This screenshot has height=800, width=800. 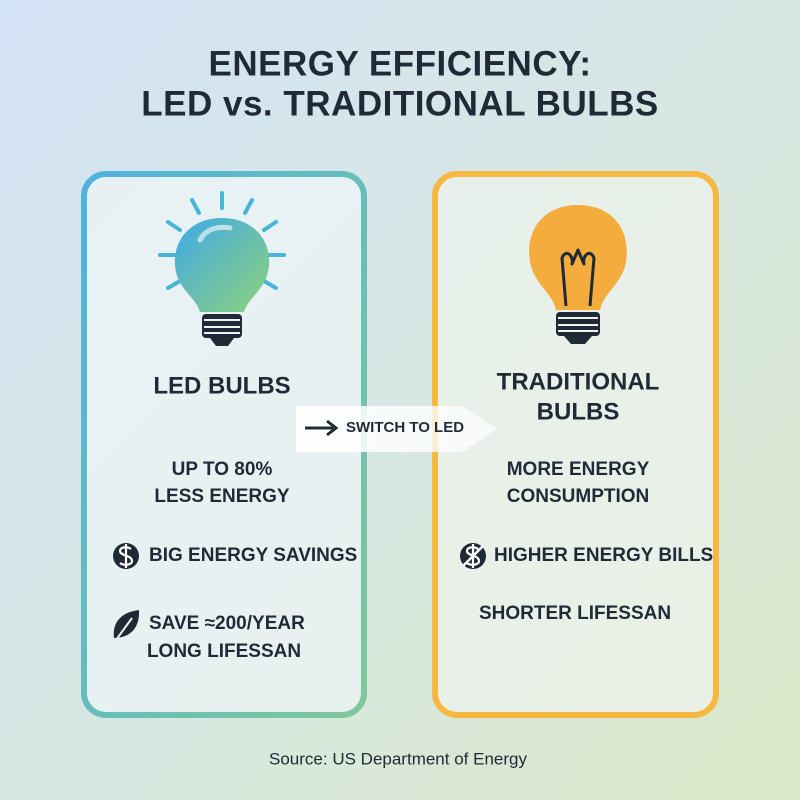 What do you see at coordinates (253, 555) in the screenshot?
I see `point-text: BIG ENERGY SAVINGS` at bounding box center [253, 555].